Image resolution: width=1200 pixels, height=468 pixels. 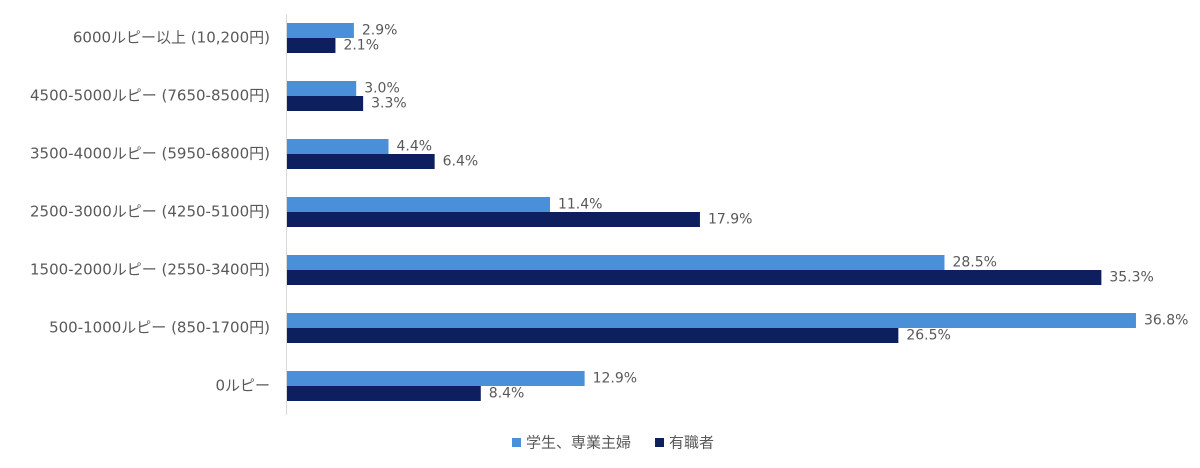 What do you see at coordinates (461, 162) in the screenshot?
I see `value-label: 6.4%` at bounding box center [461, 162].